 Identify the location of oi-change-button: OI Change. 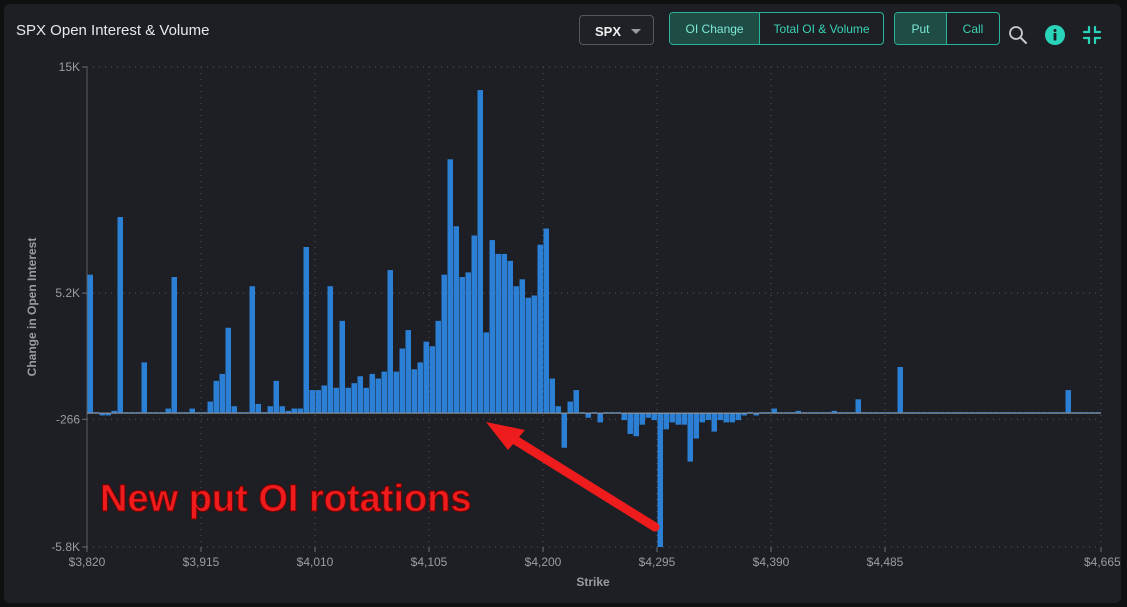
(715, 28).